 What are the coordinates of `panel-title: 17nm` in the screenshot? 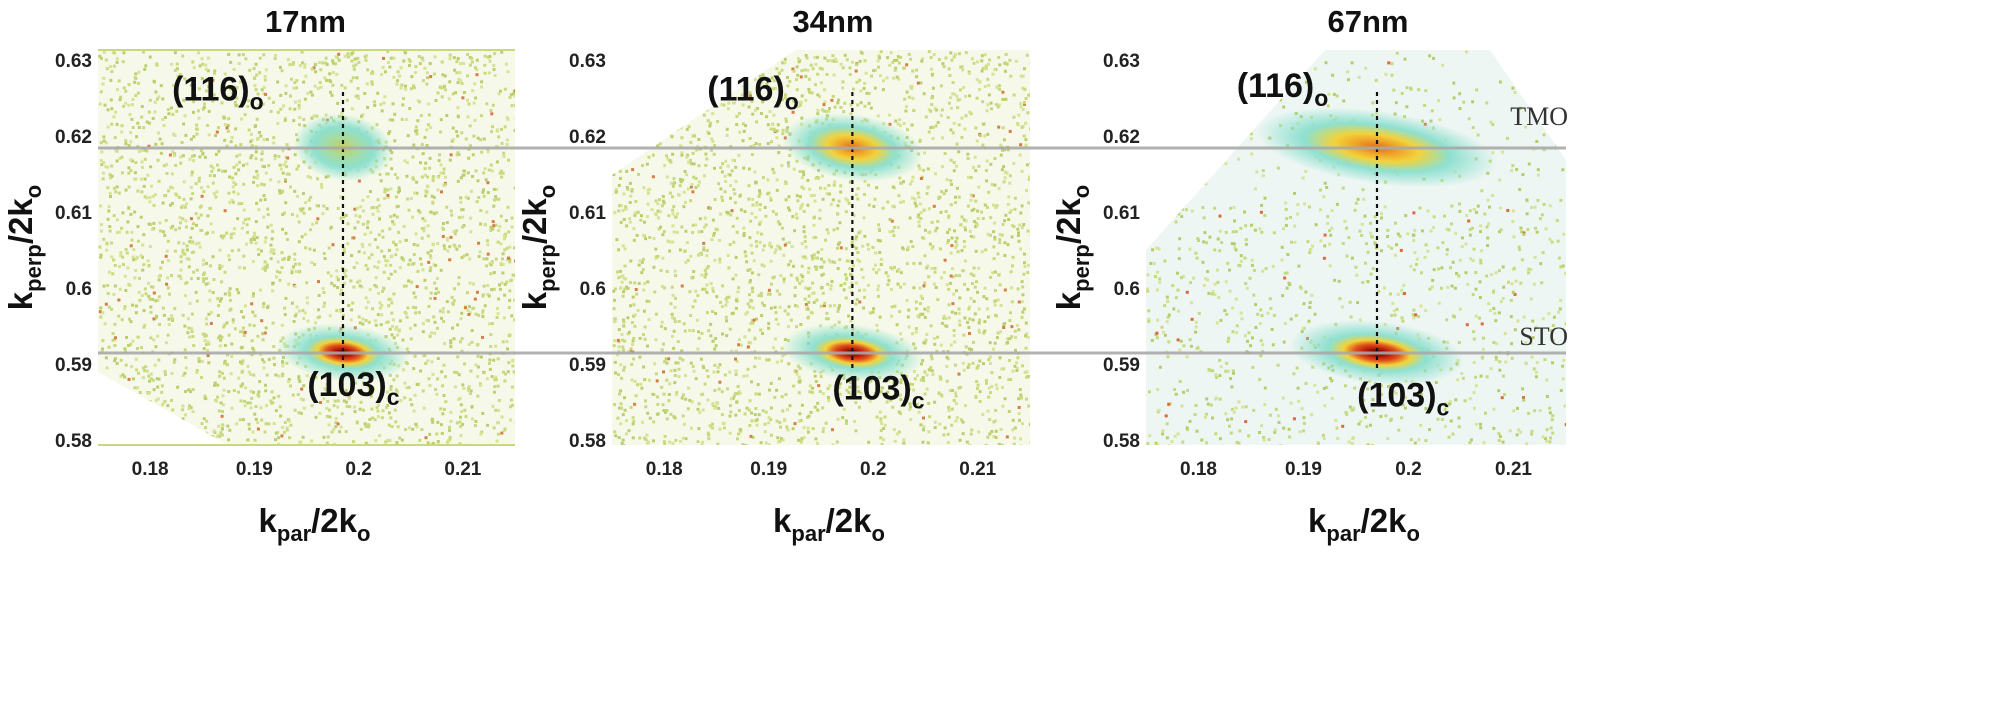 It's located at (305, 21).